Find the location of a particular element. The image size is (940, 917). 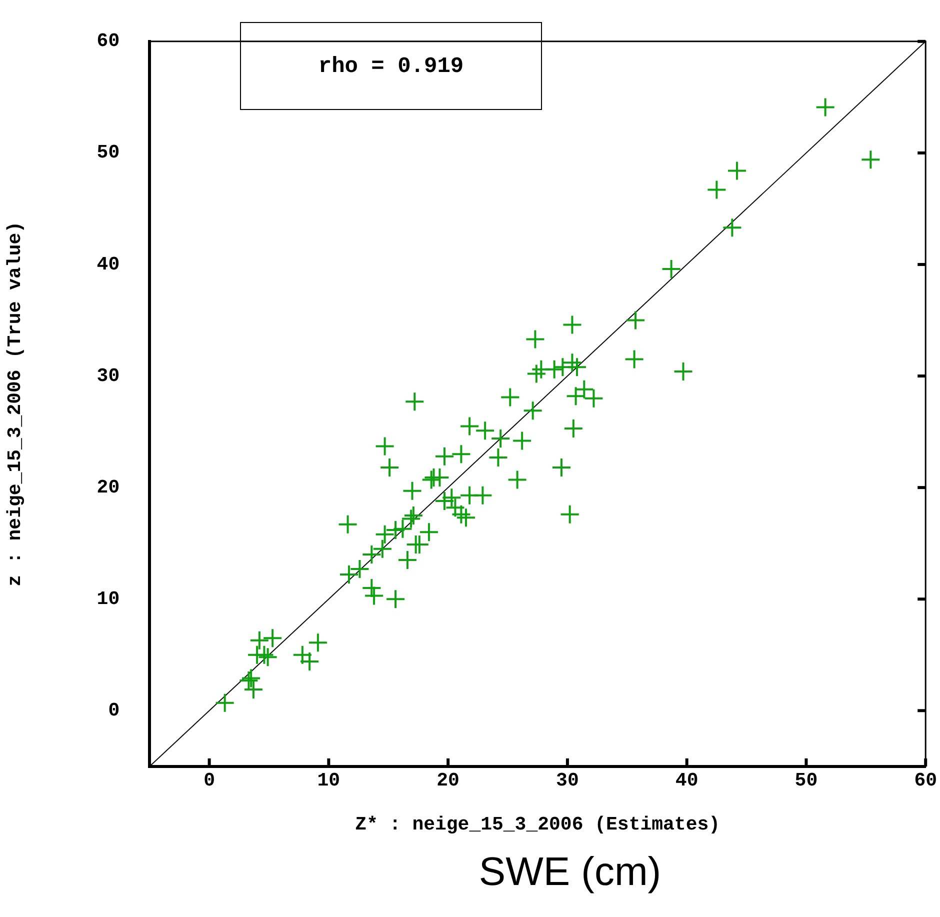

x-tick-label: 40 is located at coordinates (686, 781).